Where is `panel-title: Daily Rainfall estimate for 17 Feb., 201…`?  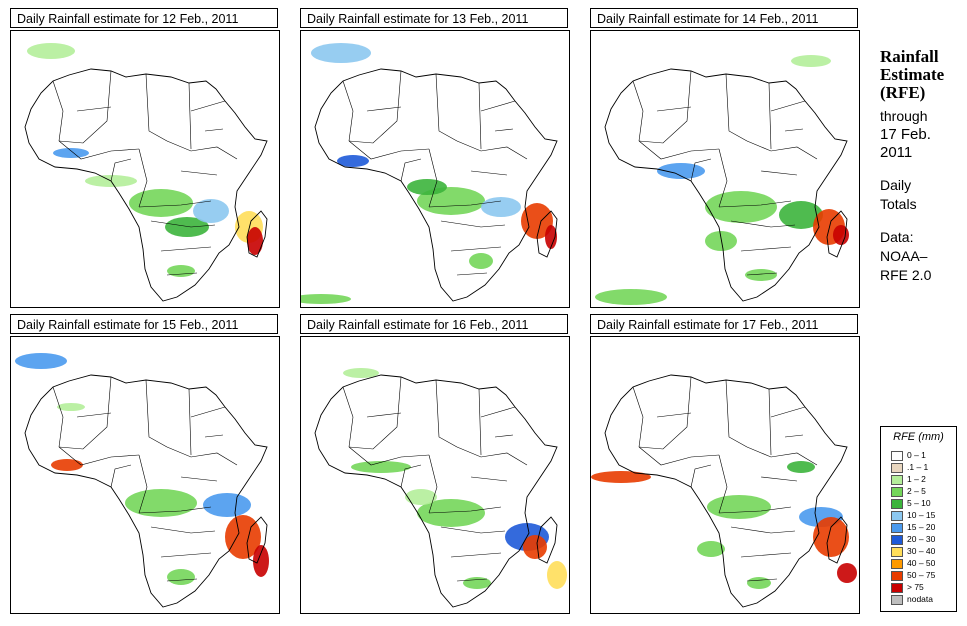 panel-title: Daily Rainfall estimate for 17 Feb., 201… is located at coordinates (724, 324).